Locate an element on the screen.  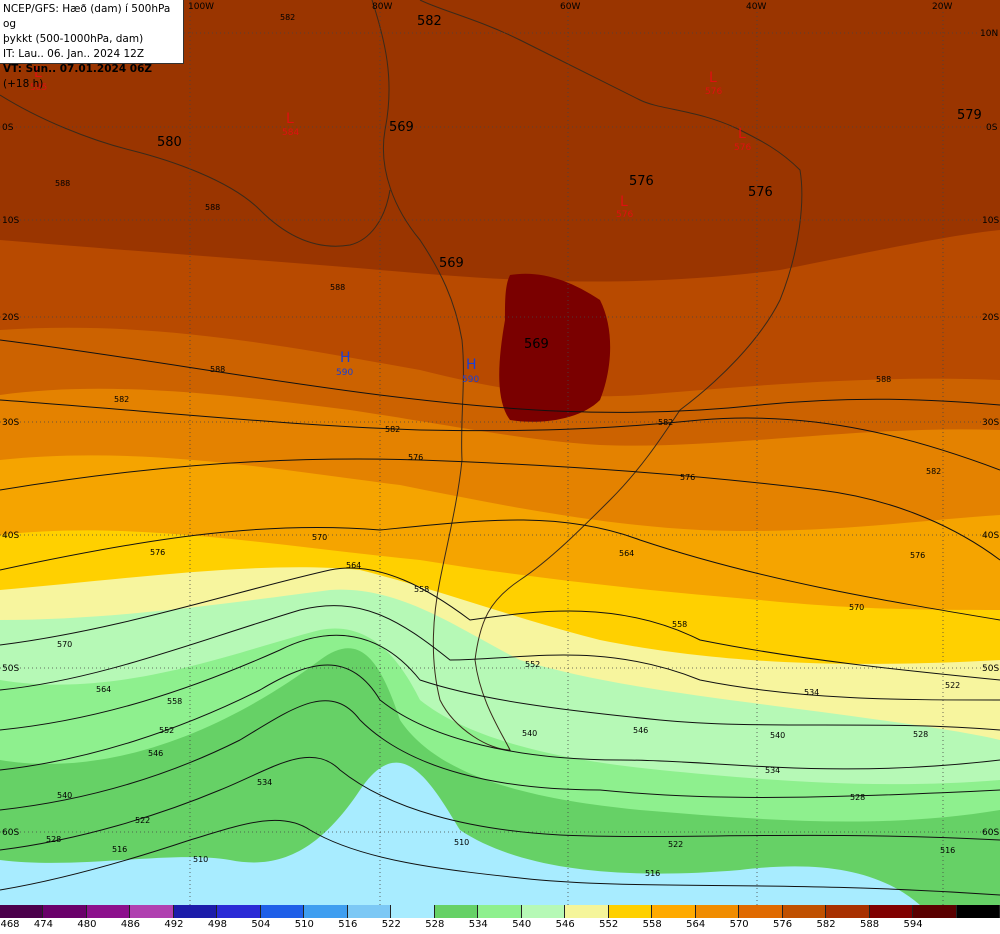
band-588-blob is located at coordinates (555, 347).